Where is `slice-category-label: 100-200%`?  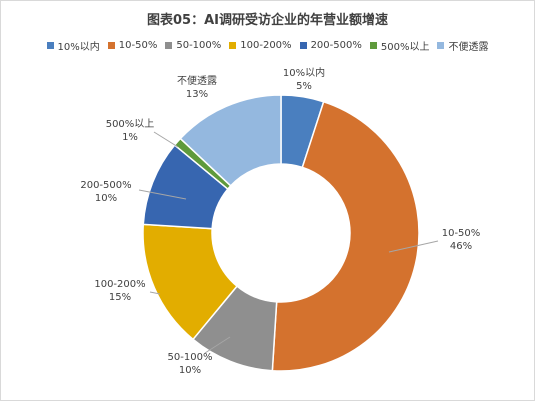 slice-category-label: 100-200% is located at coordinates (119, 284).